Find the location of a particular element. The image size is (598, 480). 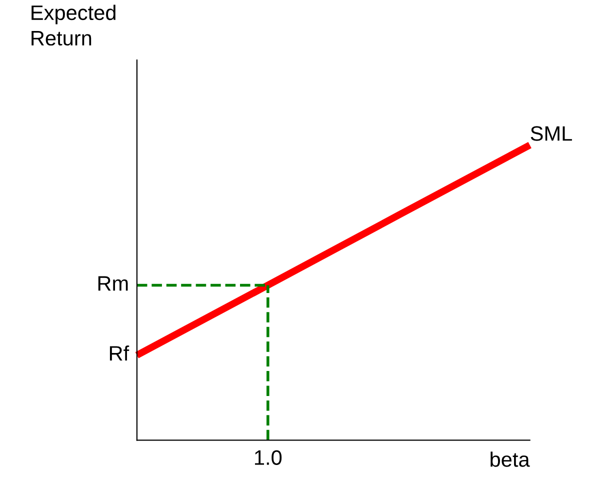

text: 1.0 is located at coordinates (268, 457).